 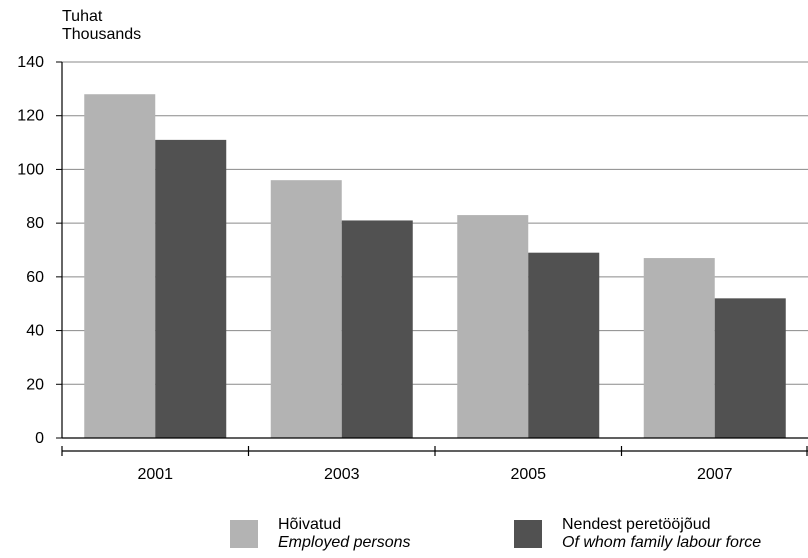 What do you see at coordinates (82, 16) in the screenshot?
I see `y-axis-title-et: Tuhat` at bounding box center [82, 16].